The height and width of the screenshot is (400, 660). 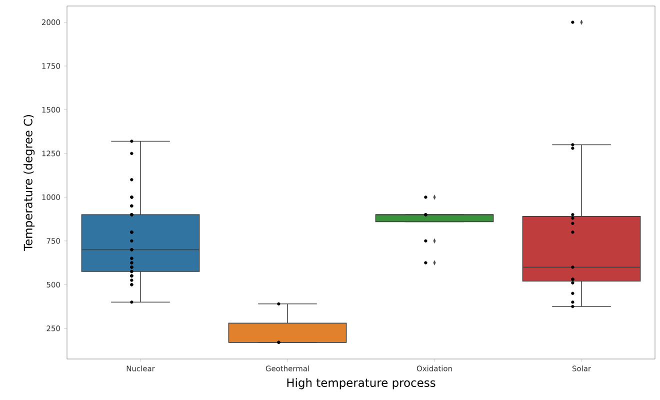 I want to click on y-axis-title: Temperature (degree C), so click(x=29, y=183).